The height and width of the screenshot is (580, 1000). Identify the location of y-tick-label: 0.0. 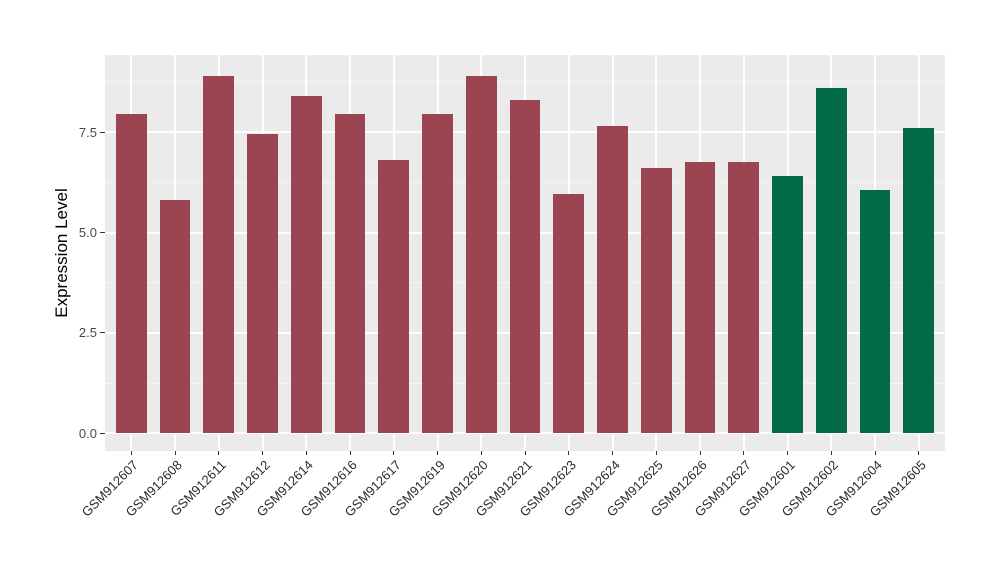
(87, 433).